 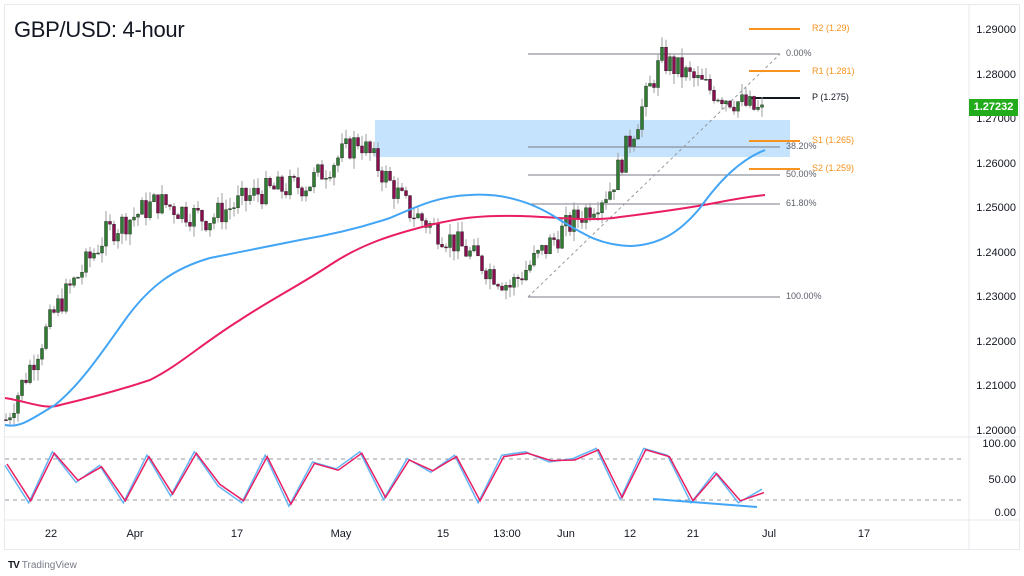 I want to click on price-tick: 1.24000, so click(x=996, y=253).